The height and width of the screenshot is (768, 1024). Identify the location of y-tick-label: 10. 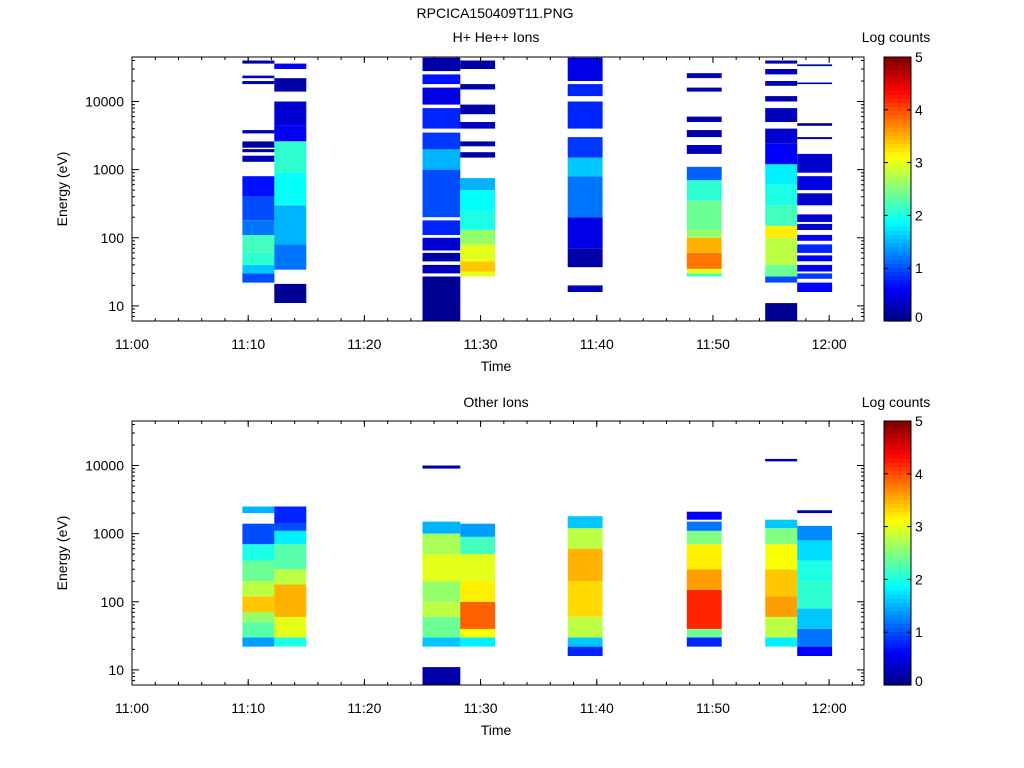
(116, 306).